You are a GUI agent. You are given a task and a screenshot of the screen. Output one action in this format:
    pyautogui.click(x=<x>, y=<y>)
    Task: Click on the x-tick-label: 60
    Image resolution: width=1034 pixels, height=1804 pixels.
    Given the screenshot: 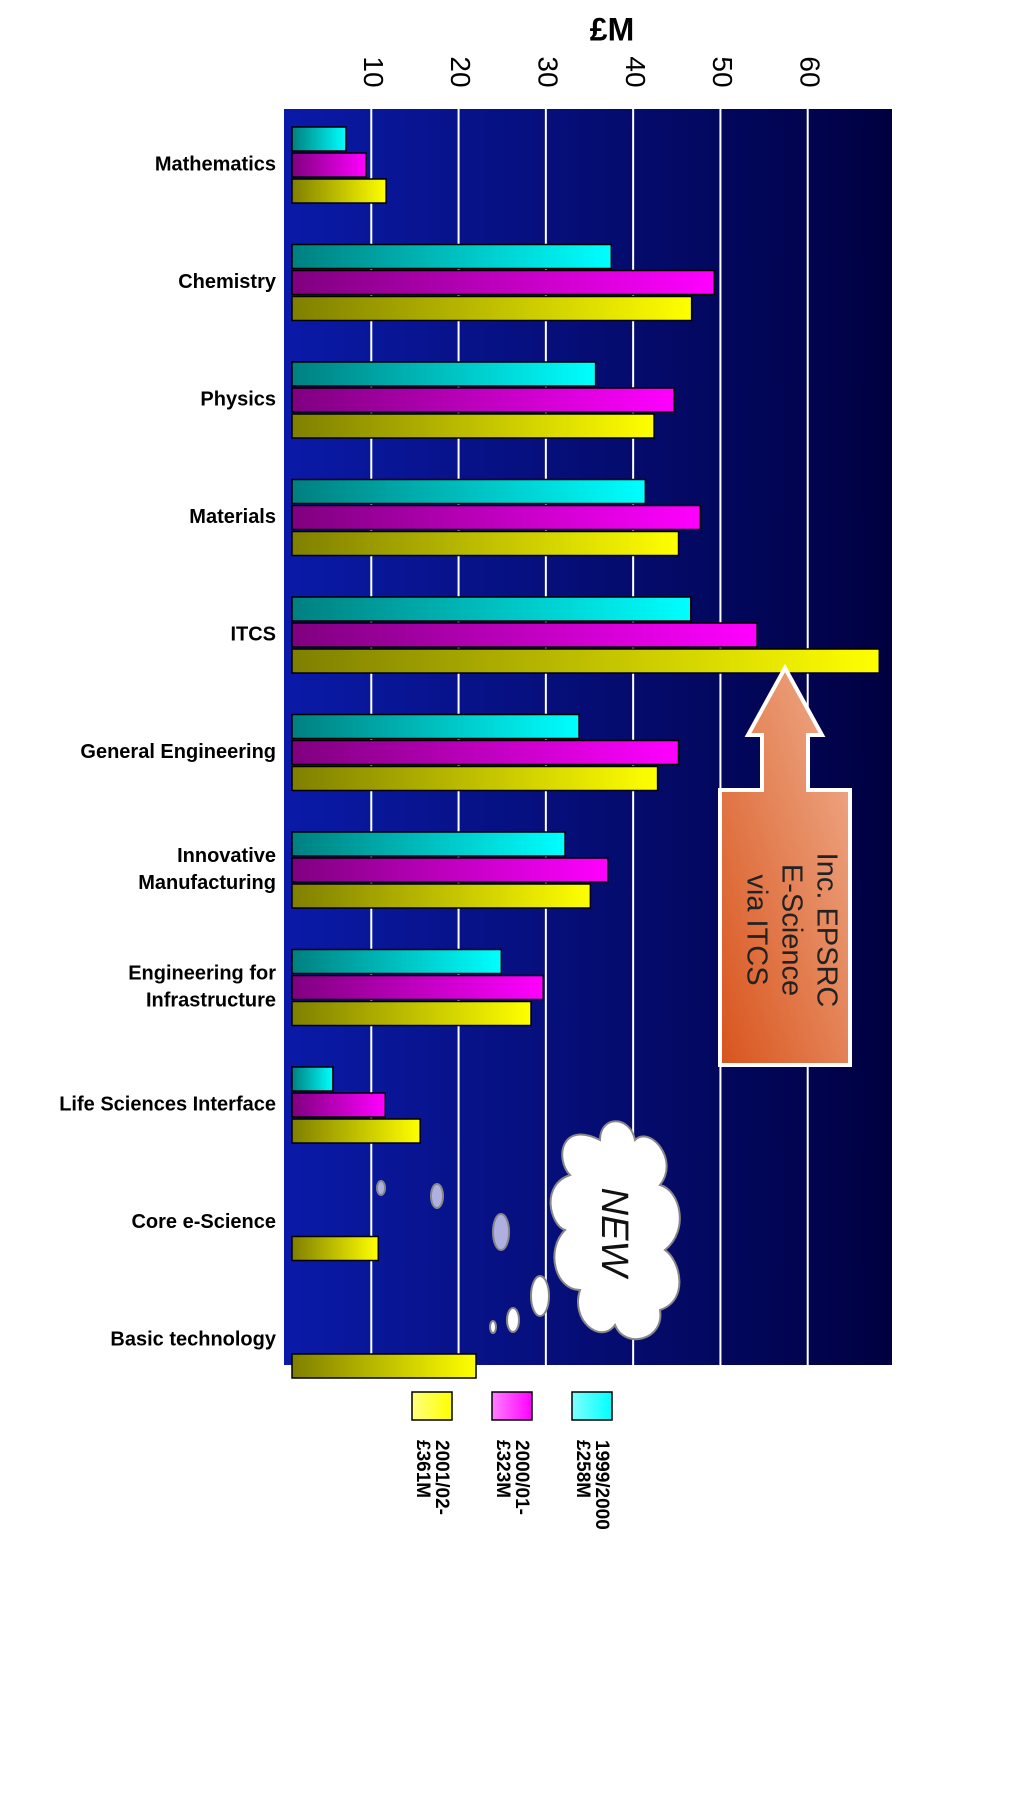 What is the action you would take?
    pyautogui.click(x=809, y=71)
    